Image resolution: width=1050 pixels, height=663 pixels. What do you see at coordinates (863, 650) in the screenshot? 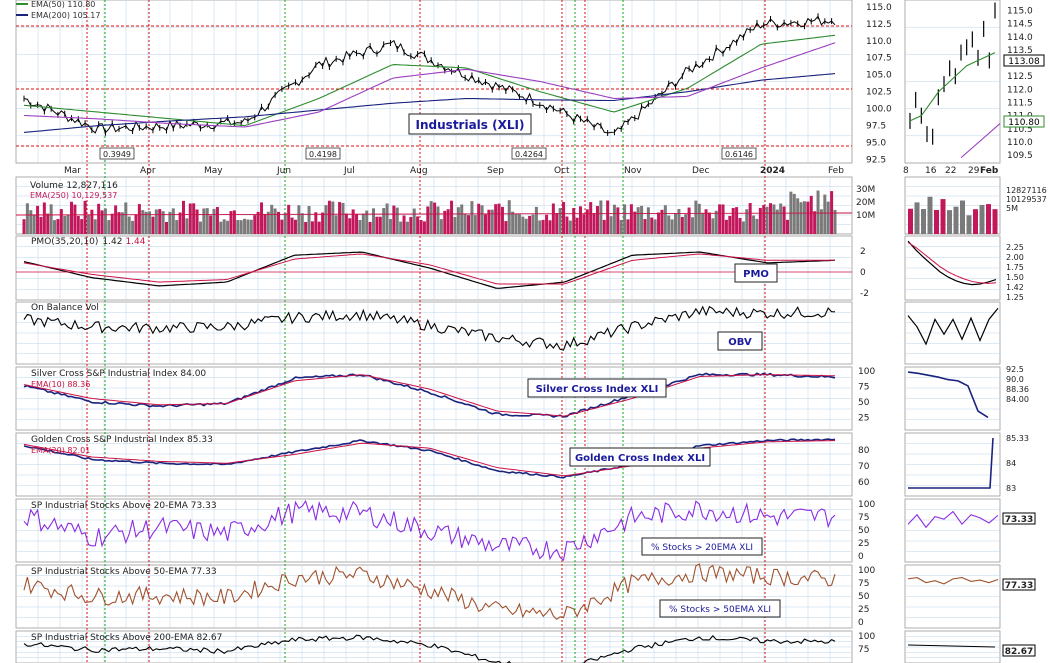
I see `above200-ytick: 75` at bounding box center [863, 650].